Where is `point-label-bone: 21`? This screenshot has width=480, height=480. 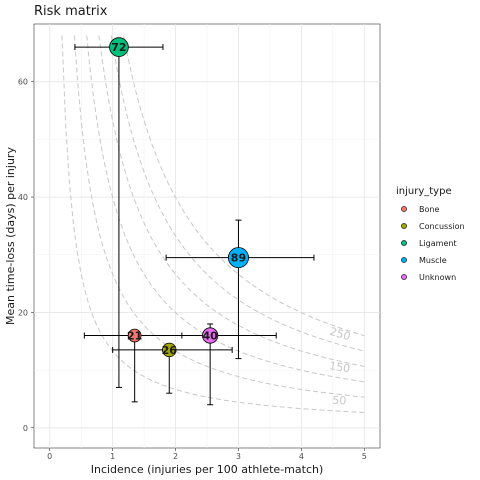 point-label-bone: 21 is located at coordinates (134, 336).